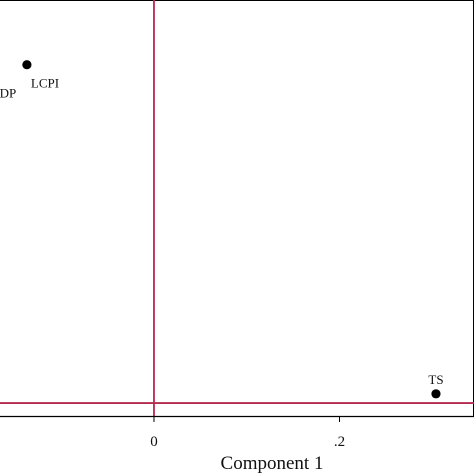 The image size is (474, 474). I want to click on data-point-lcpi, so click(27, 65).